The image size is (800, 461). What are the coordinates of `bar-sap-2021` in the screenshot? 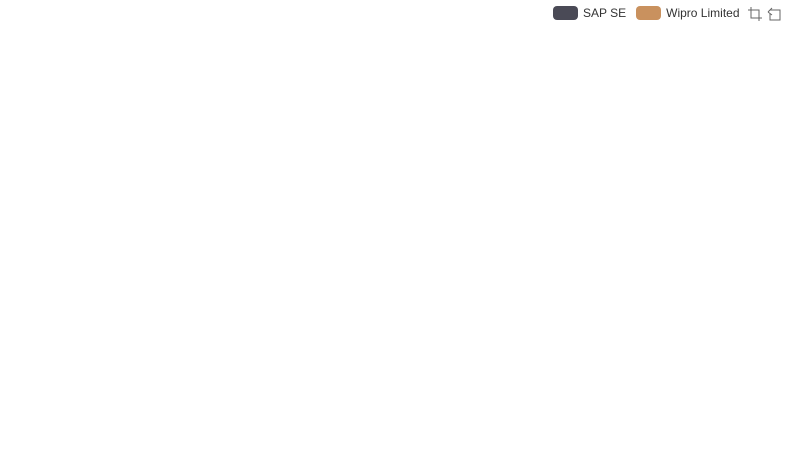 It's located at (555, 313).